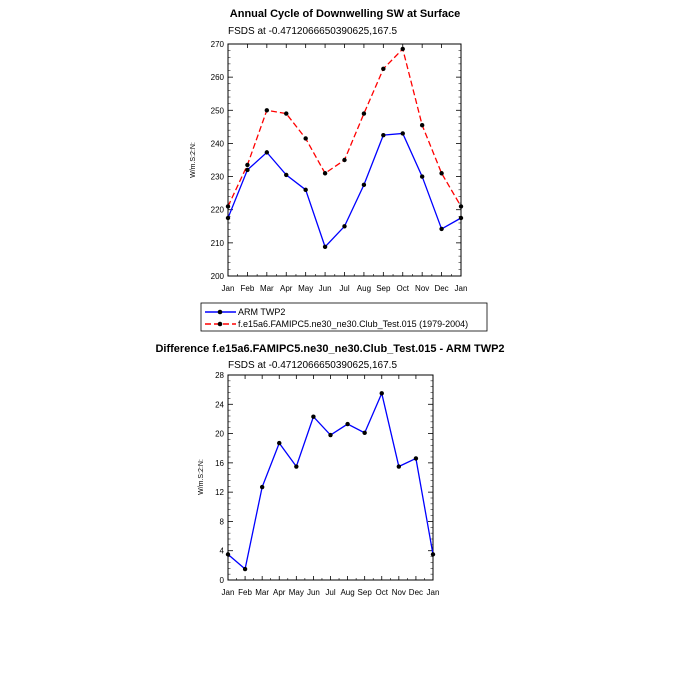 The image size is (675, 675). Describe the element at coordinates (218, 143) in the screenshot. I see `chart1-ytick-label: 240` at that location.